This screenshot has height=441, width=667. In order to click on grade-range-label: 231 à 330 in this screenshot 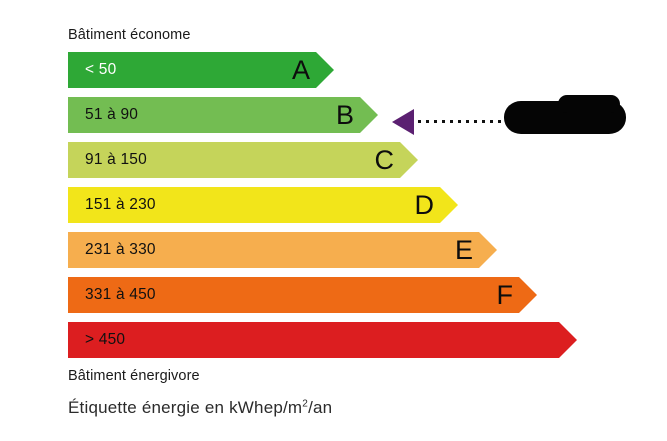, I will do `click(120, 249)`.